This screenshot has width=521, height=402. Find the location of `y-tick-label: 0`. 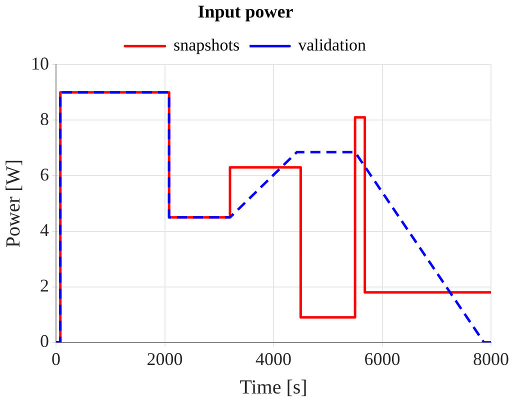

y-tick-label: 0 is located at coordinates (44, 341).